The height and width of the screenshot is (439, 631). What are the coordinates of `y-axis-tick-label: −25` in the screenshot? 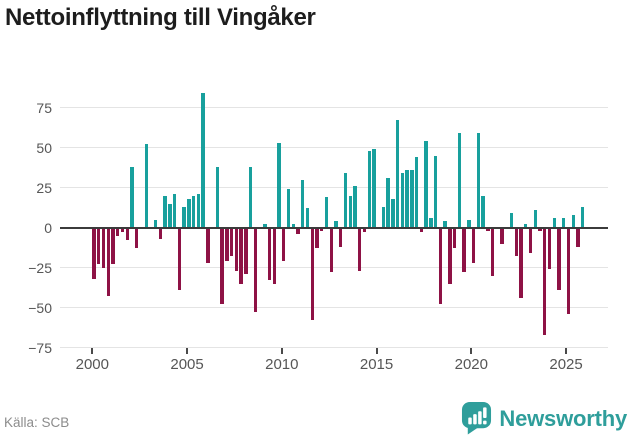 It's located at (40, 267).